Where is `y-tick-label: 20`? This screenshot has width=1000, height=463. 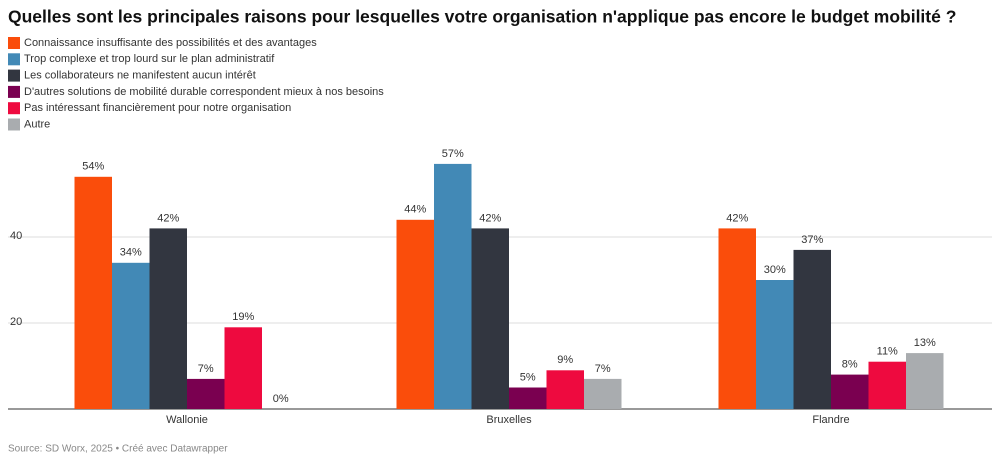
y-tick-label: 20 is located at coordinates (16, 322).